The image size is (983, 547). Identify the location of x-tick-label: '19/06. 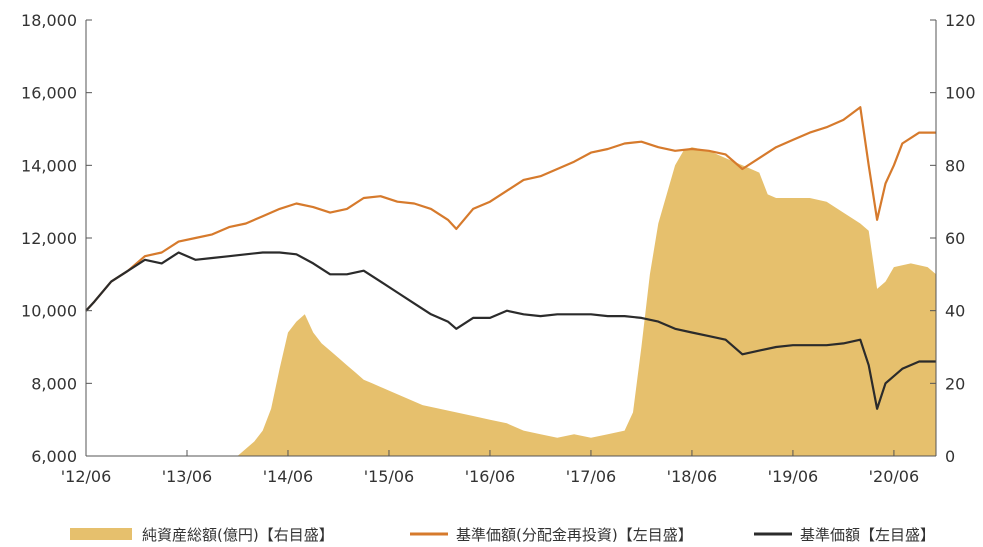
(793, 476).